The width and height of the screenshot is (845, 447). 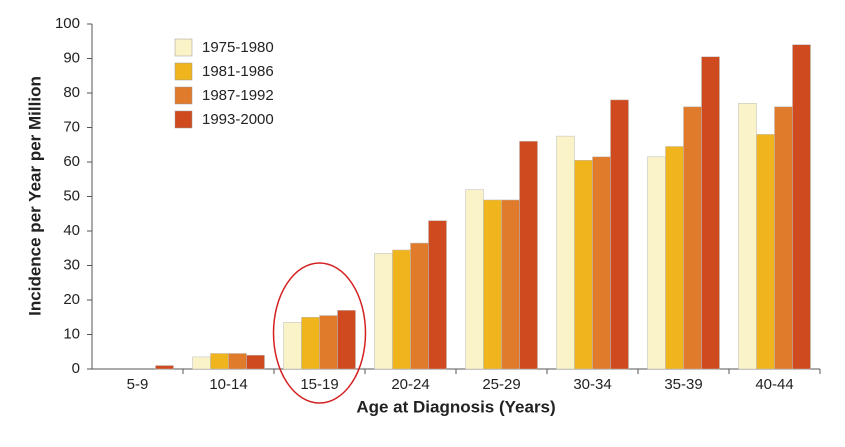 I want to click on y-tick-label: 40, so click(x=71, y=230).